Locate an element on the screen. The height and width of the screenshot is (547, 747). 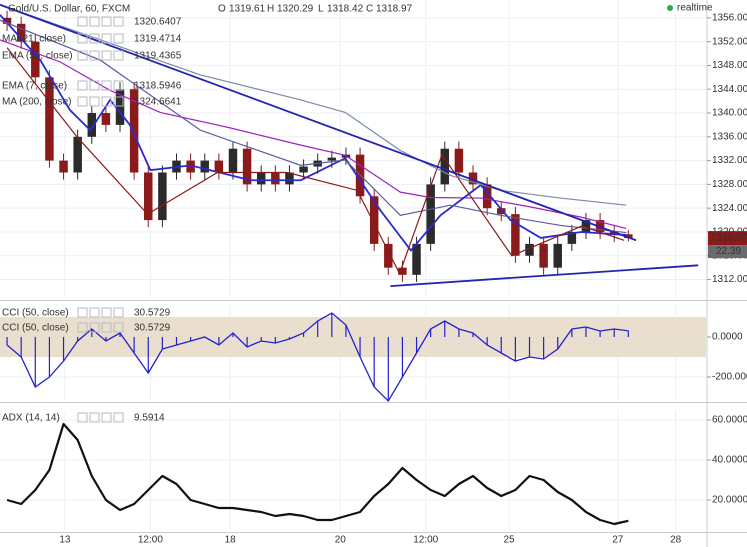
legend-value: 1318.5946 is located at coordinates (158, 86).